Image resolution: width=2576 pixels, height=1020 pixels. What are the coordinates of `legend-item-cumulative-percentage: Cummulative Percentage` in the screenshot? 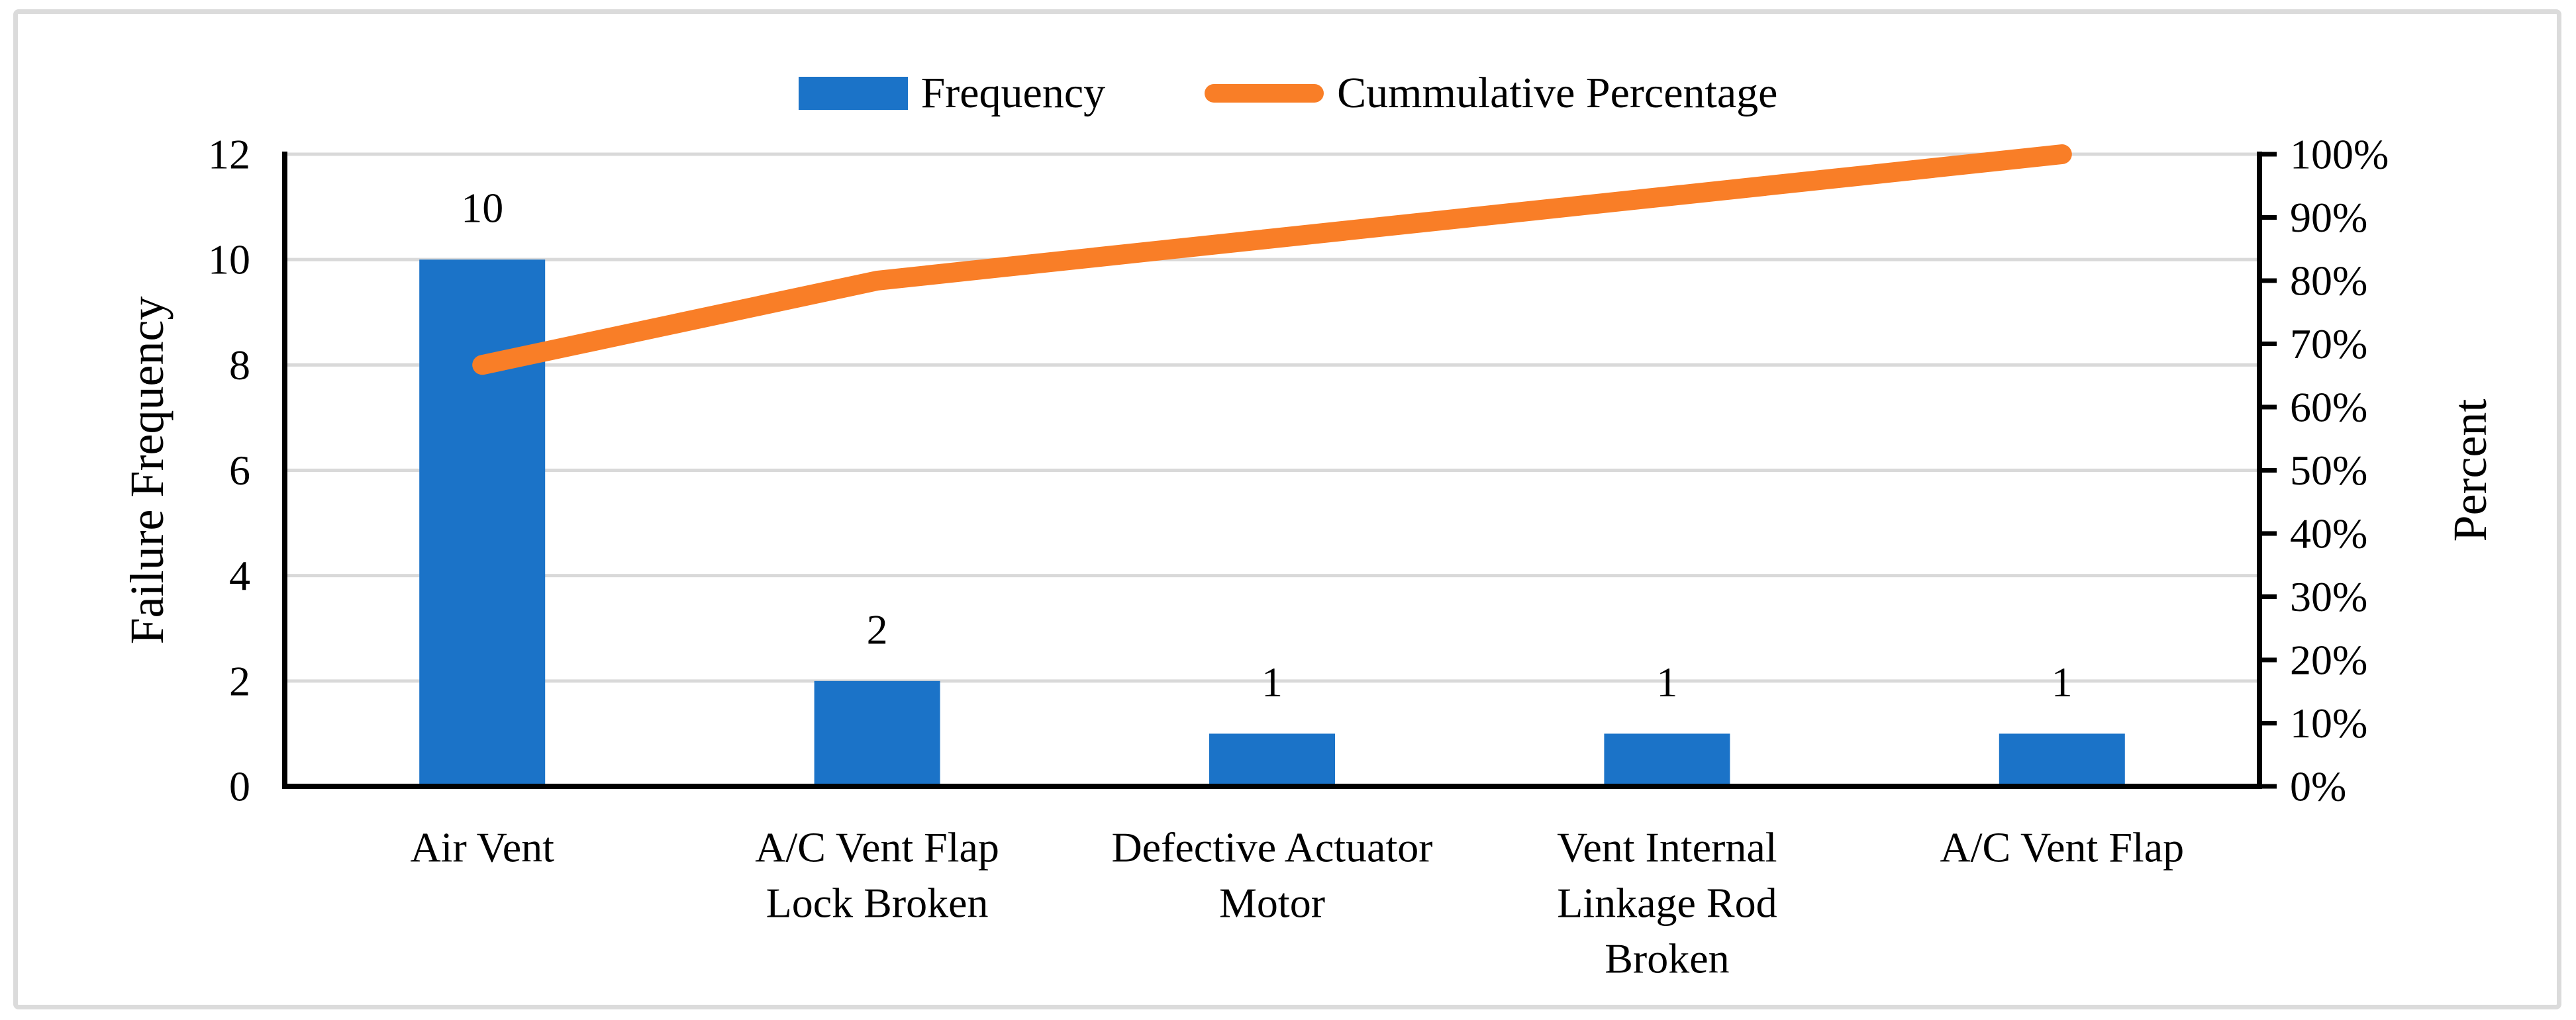 It's located at (1491, 93).